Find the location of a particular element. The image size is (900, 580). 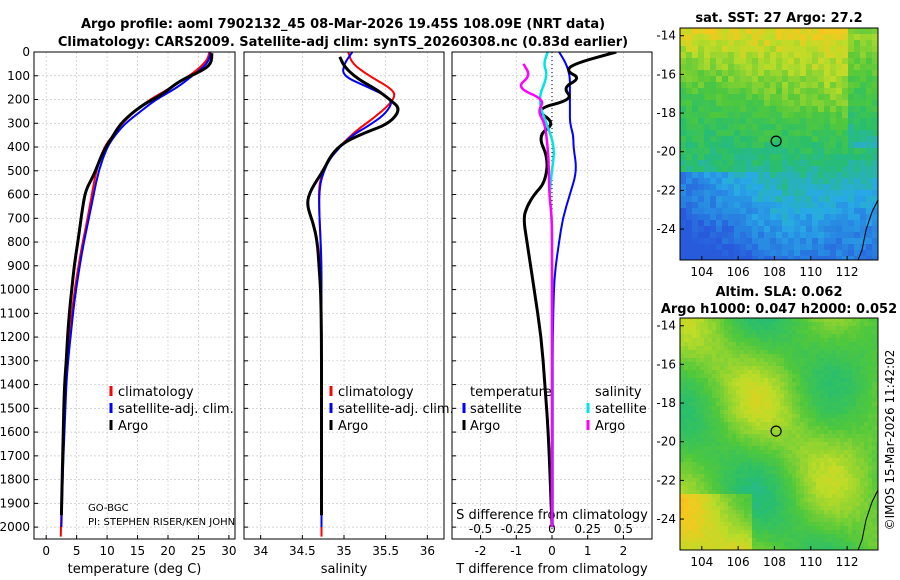

y-tick-label: 1900 is located at coordinates (15, 503).